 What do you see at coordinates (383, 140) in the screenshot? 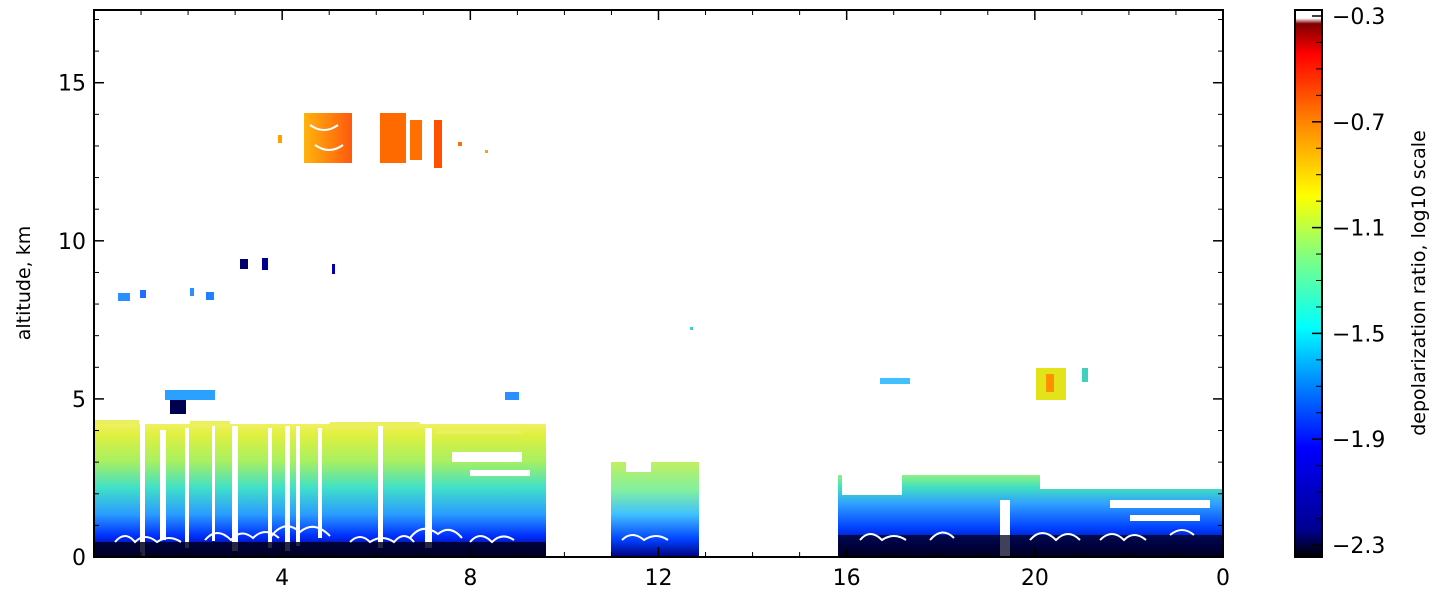
I see `cirrus-cloud` at bounding box center [383, 140].